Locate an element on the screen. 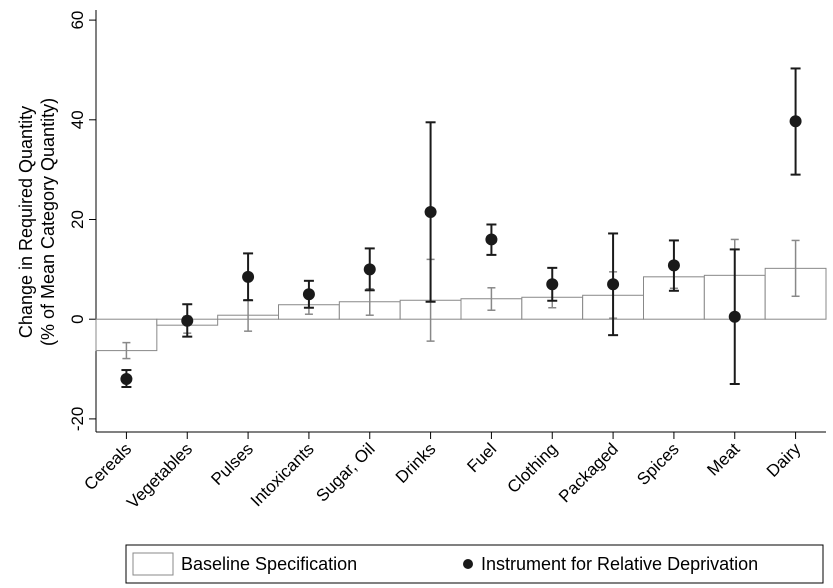 The image size is (833, 588). y-axis-title-line-2: (% of Mean Category Quantity) is located at coordinates (48, 222).